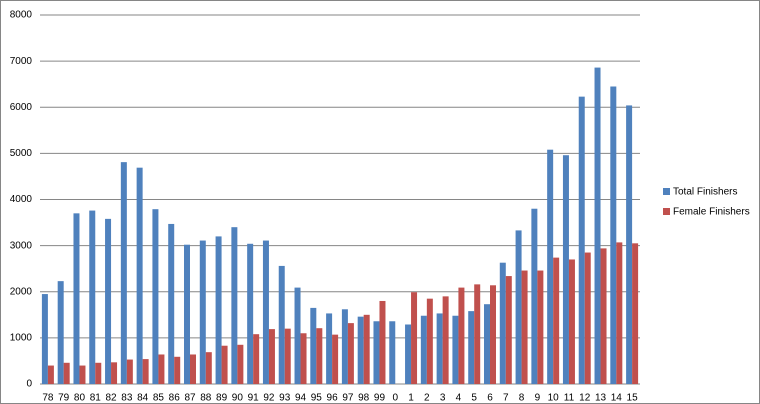 The image size is (760, 404). What do you see at coordinates (411, 398) in the screenshot?
I see `x-tick-label: 1` at bounding box center [411, 398].